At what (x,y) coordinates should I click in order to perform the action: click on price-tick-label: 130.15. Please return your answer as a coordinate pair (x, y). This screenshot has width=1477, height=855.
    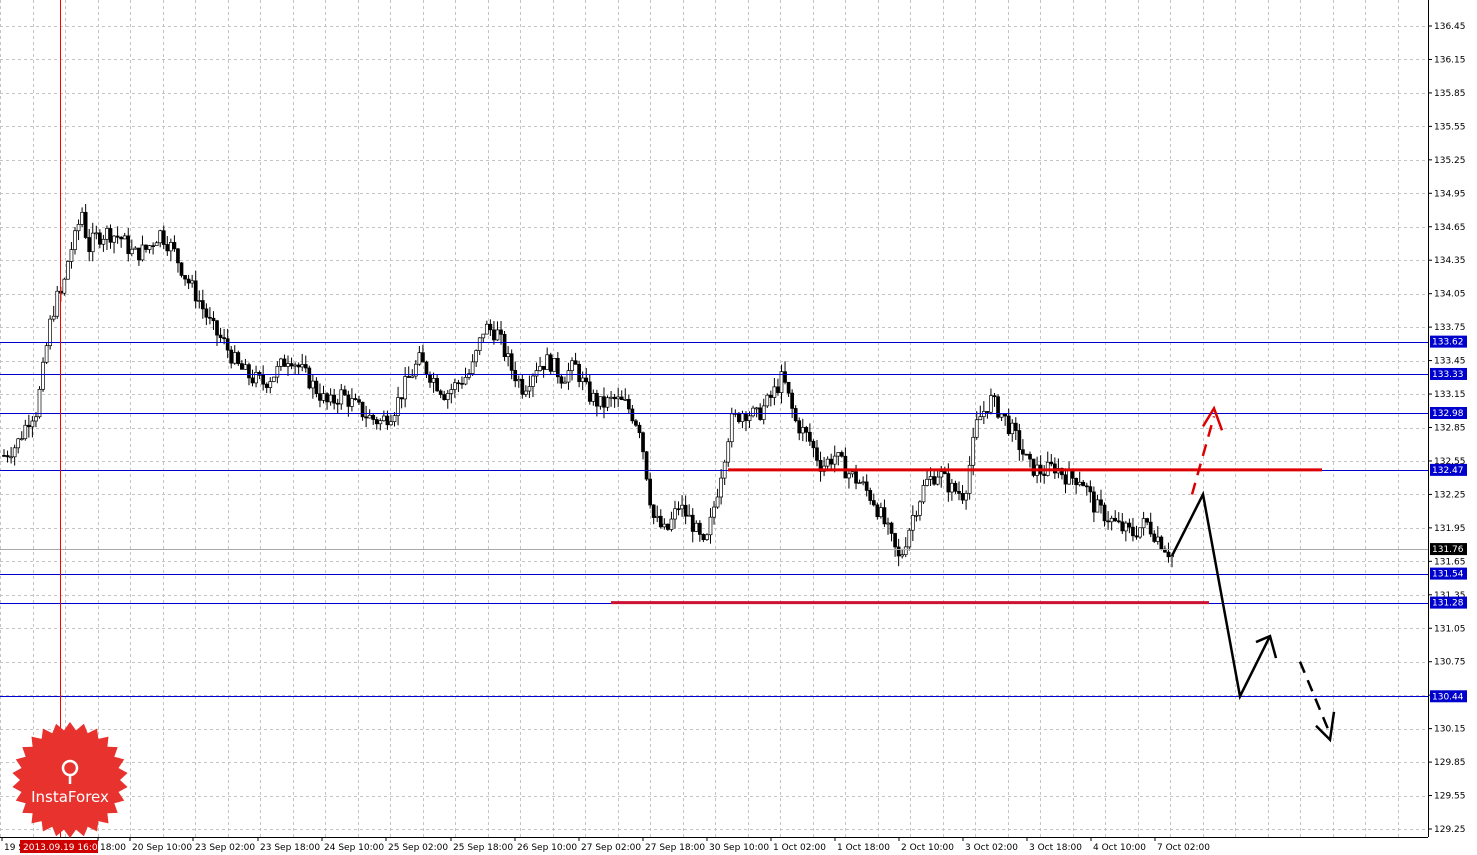
    Looking at the image, I should click on (1450, 730).